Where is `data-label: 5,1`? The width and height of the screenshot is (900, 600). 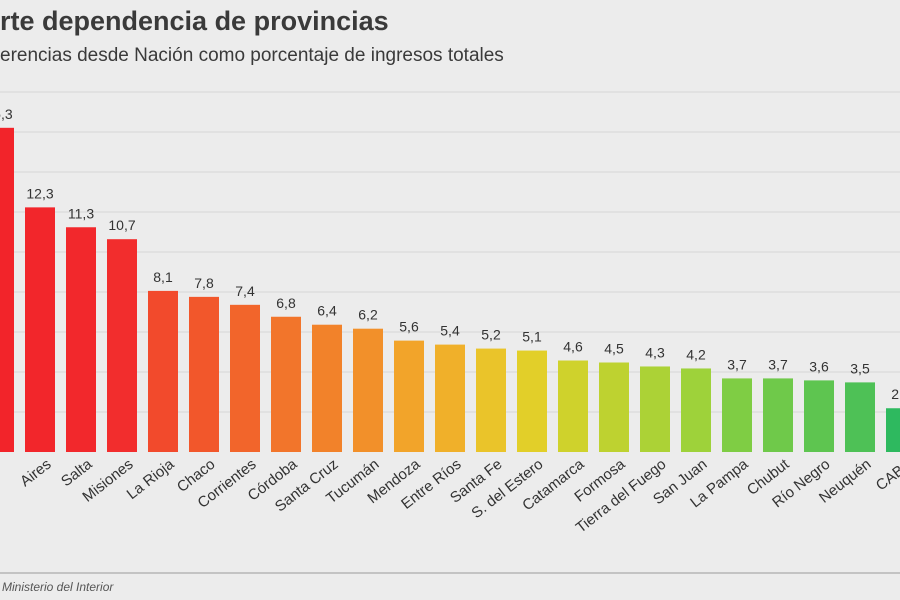 data-label: 5,1 is located at coordinates (532, 337).